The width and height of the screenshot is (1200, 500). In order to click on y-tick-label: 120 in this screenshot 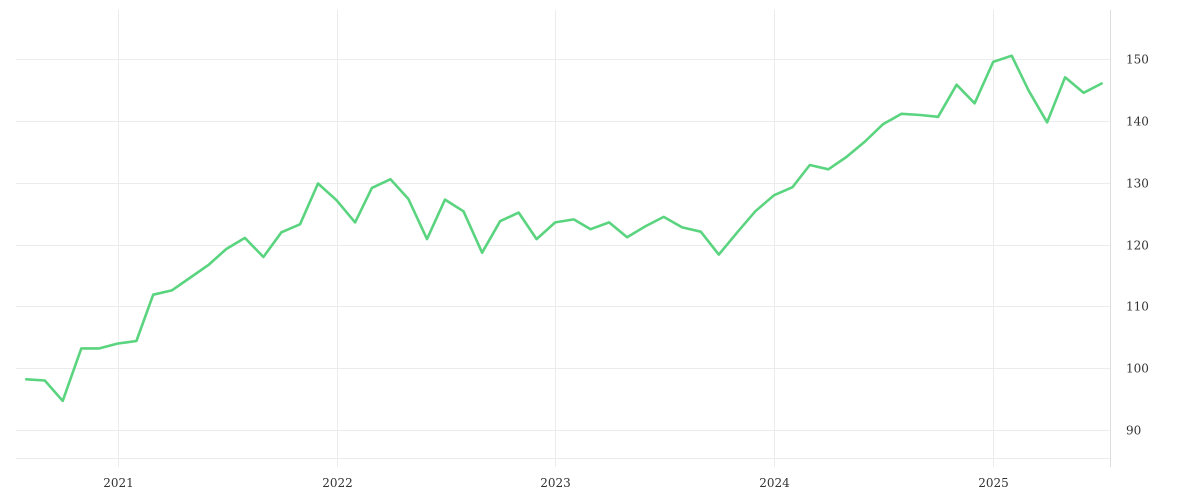, I will do `click(1137, 246)`.